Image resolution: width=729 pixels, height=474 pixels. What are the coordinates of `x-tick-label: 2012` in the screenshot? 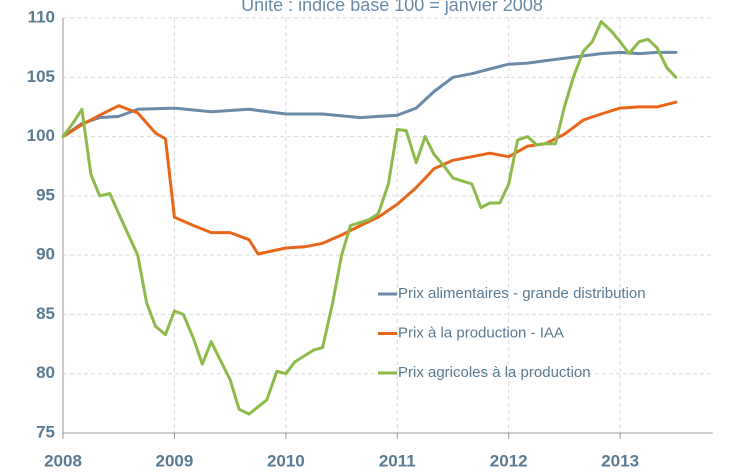 It's located at (509, 460).